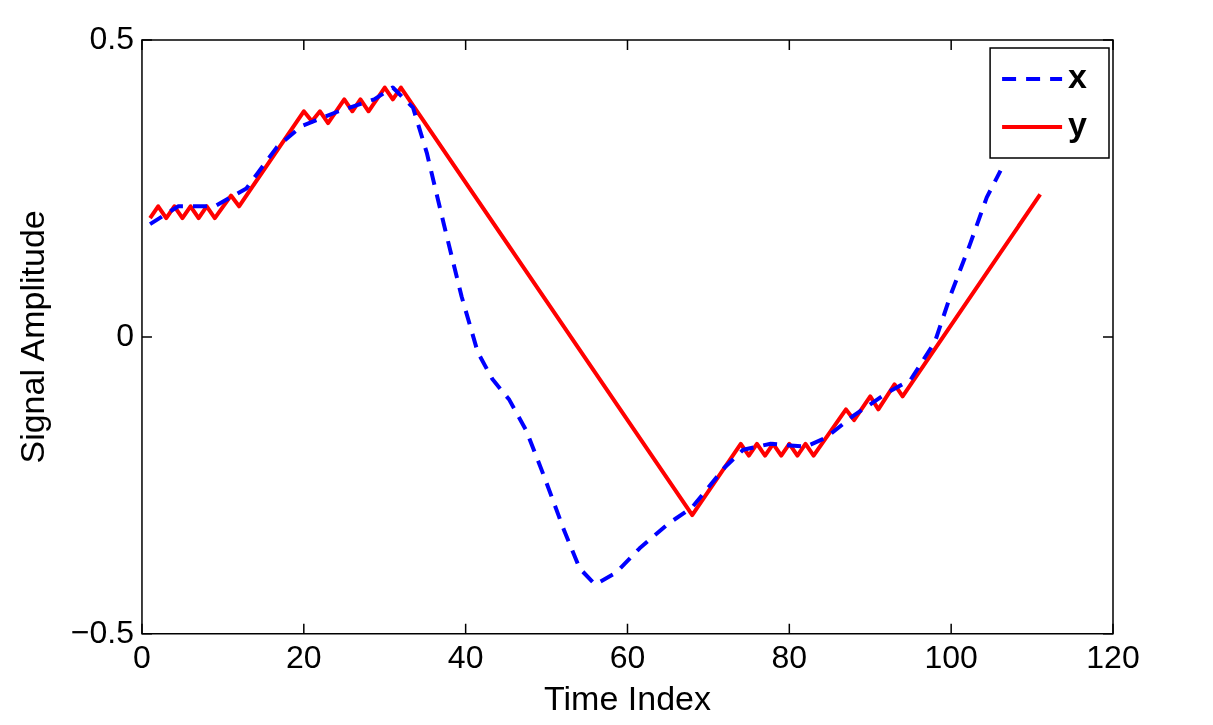 The image size is (1213, 725). What do you see at coordinates (951, 656) in the screenshot?
I see `x-tick-label: 100` at bounding box center [951, 656].